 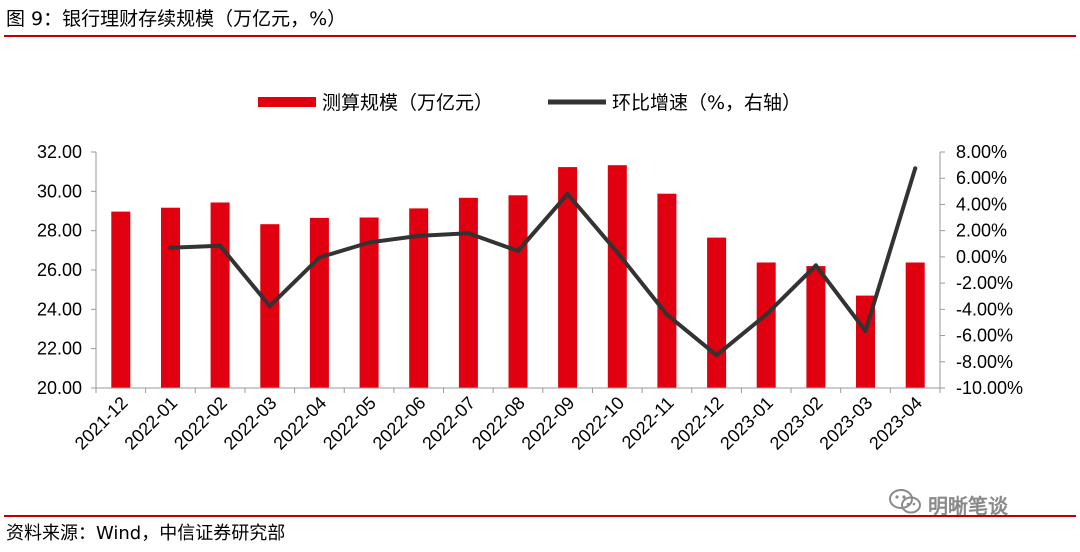 I want to click on footer-divider, so click(x=540, y=516).